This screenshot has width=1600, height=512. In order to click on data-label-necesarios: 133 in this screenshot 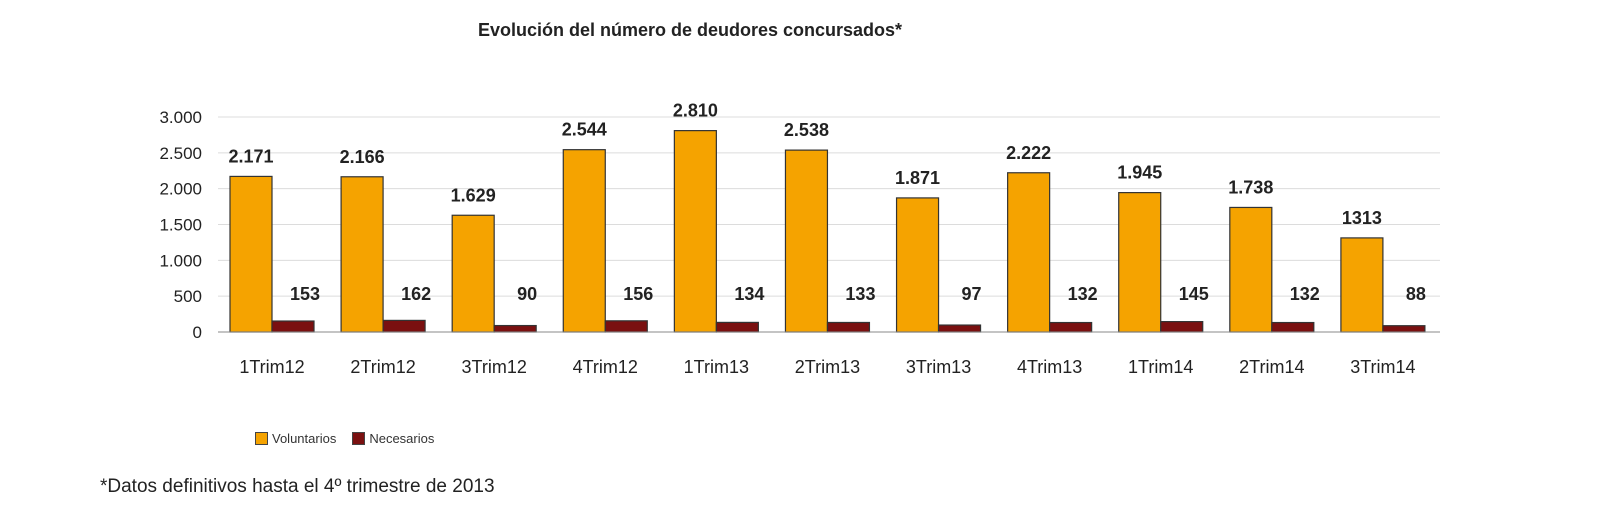, I will do `click(860, 294)`.